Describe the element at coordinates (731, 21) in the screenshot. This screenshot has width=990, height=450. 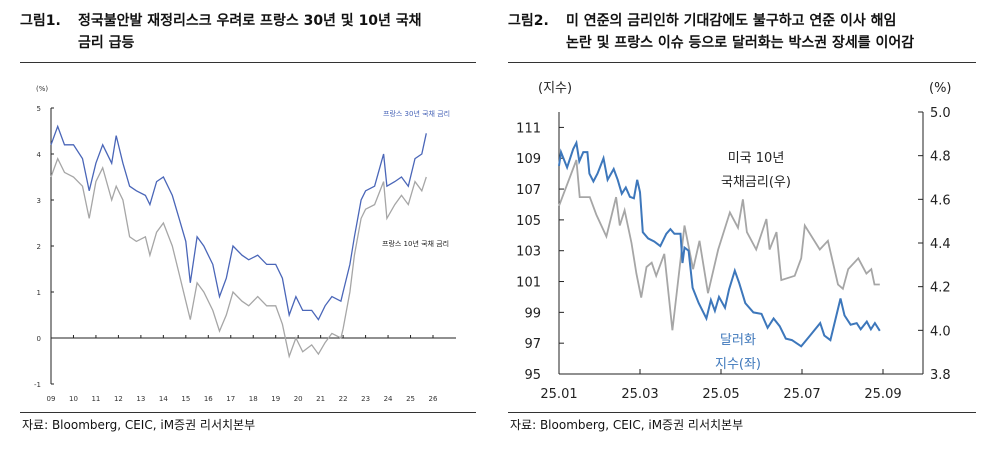
I see `figure2-title-line1: 미 연준의 금리인하 기대감에도 불구하고 연준 이사 해임` at that location.